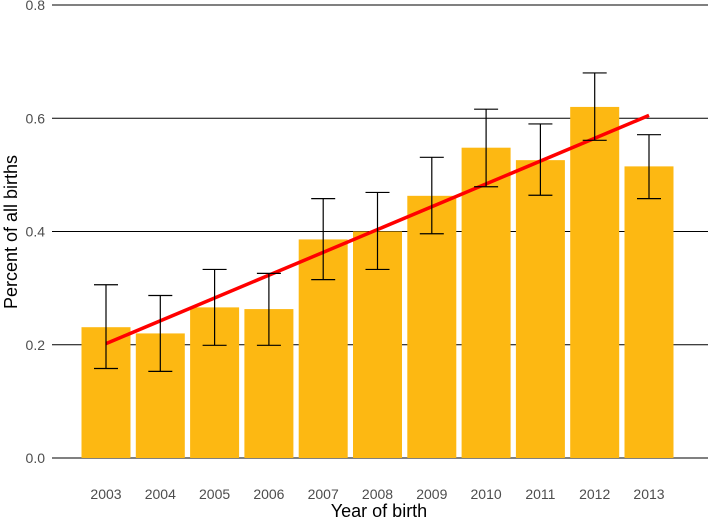 The width and height of the screenshot is (708, 523). Describe the element at coordinates (540, 159) in the screenshot. I see `error-bar-2011` at that location.